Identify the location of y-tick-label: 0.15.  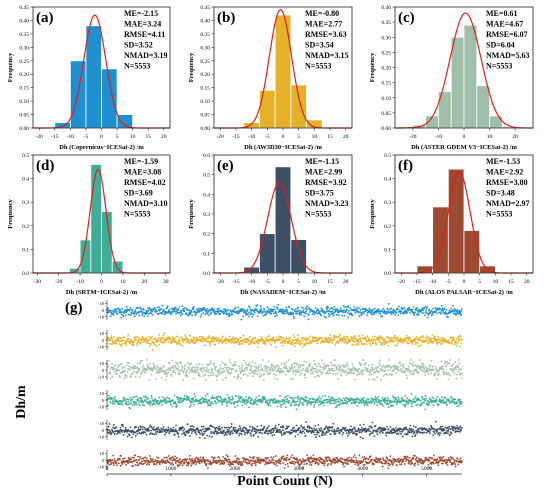
(386, 84).